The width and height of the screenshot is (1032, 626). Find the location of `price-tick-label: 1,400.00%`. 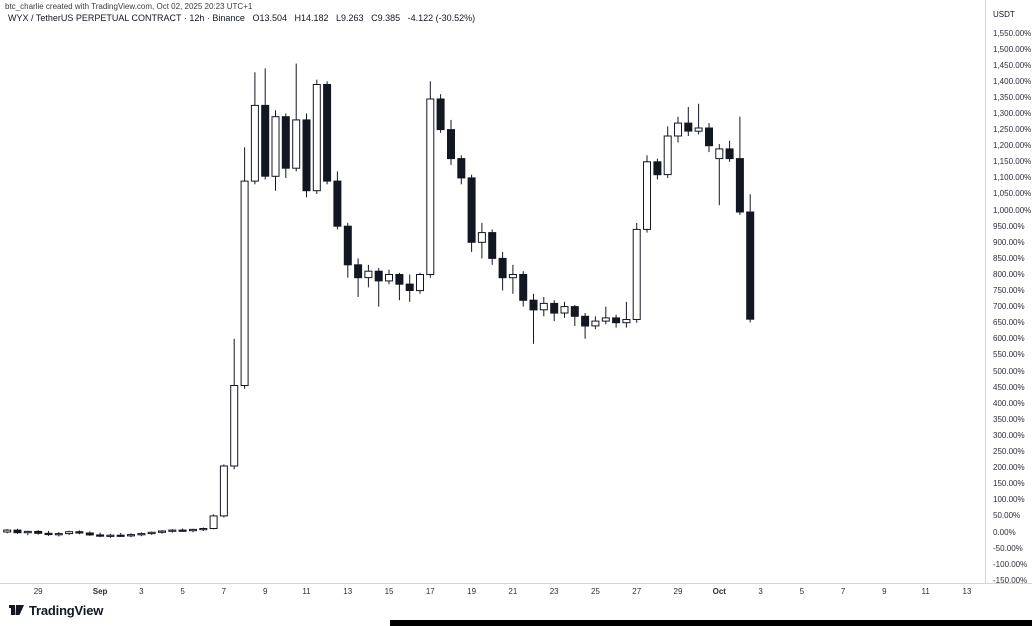

price-tick-label: 1,400.00% is located at coordinates (1012, 81).